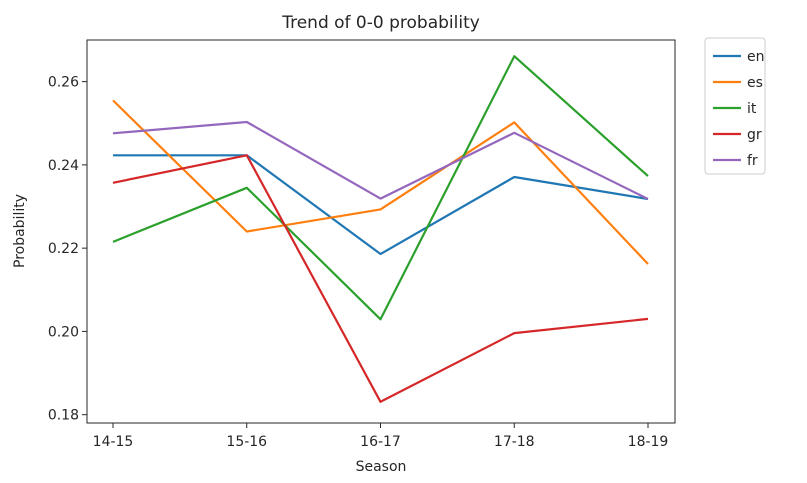  I want to click on y-axis: 0.18 0.20 0.22 0.24 0.26, so click(67, 249).